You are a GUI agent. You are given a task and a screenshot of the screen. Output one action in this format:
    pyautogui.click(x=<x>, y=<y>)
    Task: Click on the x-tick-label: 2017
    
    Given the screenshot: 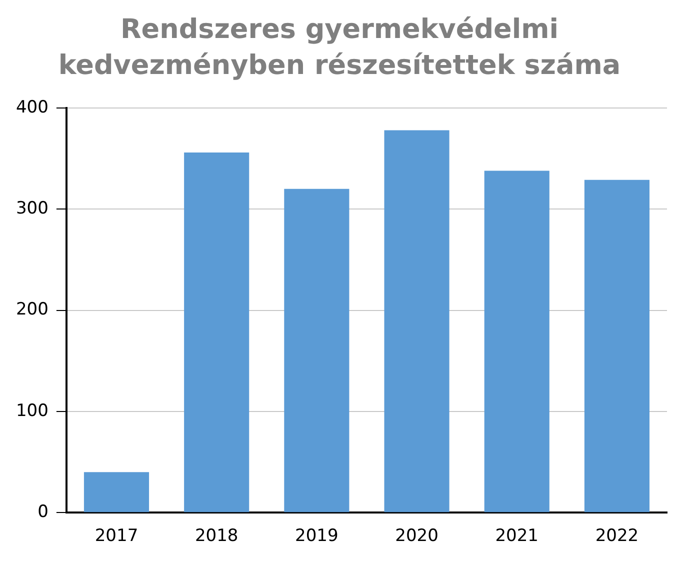 What is the action you would take?
    pyautogui.click(x=116, y=536)
    